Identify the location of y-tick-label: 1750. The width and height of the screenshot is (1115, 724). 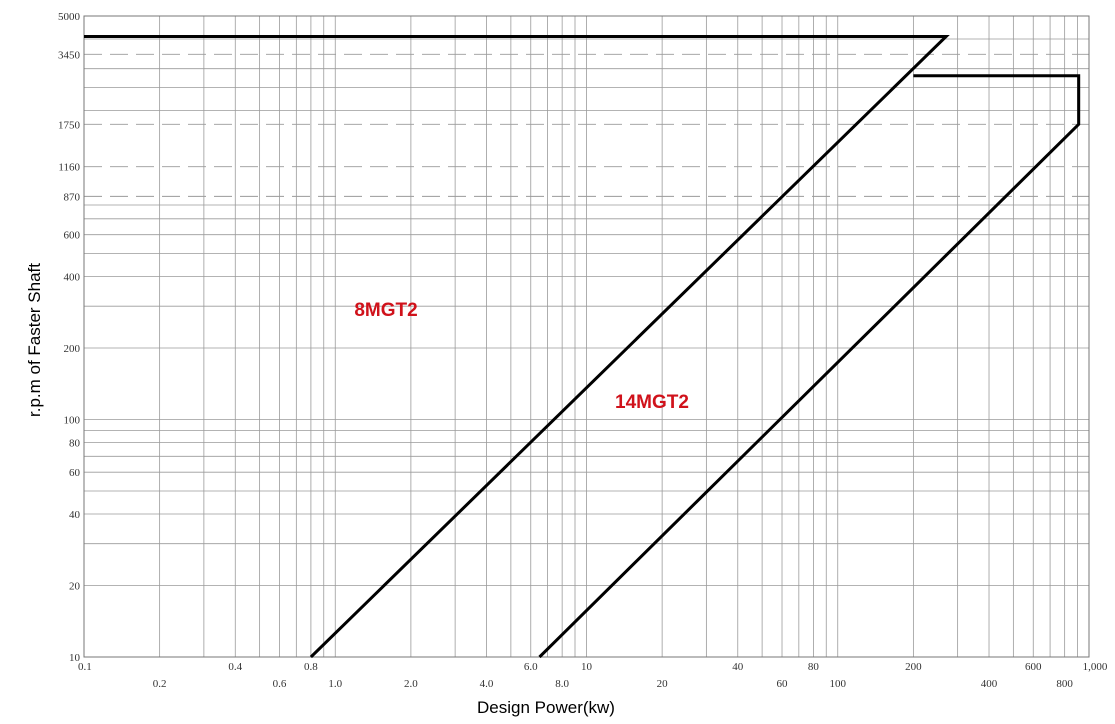
(69, 125).